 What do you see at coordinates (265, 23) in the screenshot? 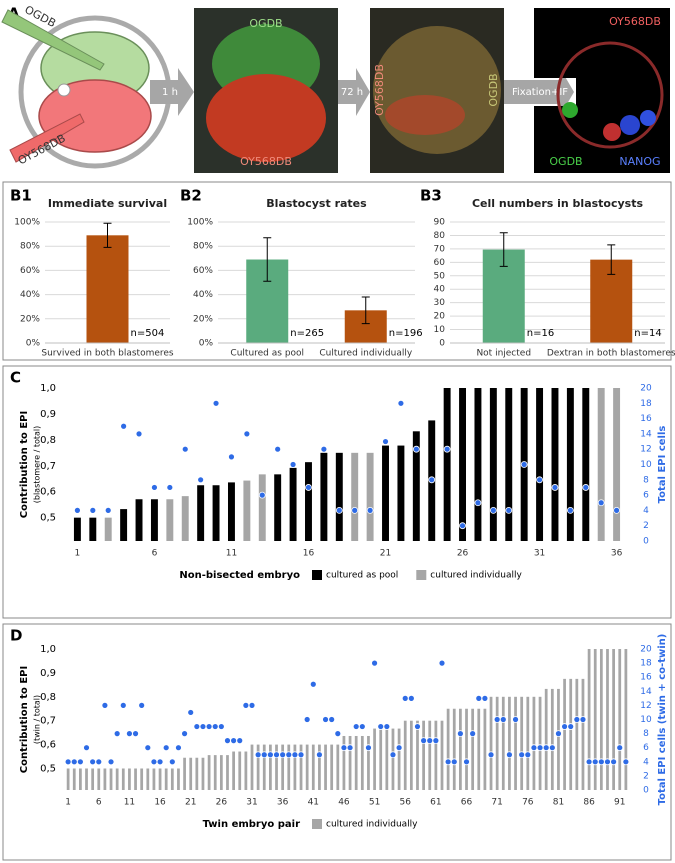
I see `image-label: OGDB` at bounding box center [265, 23].